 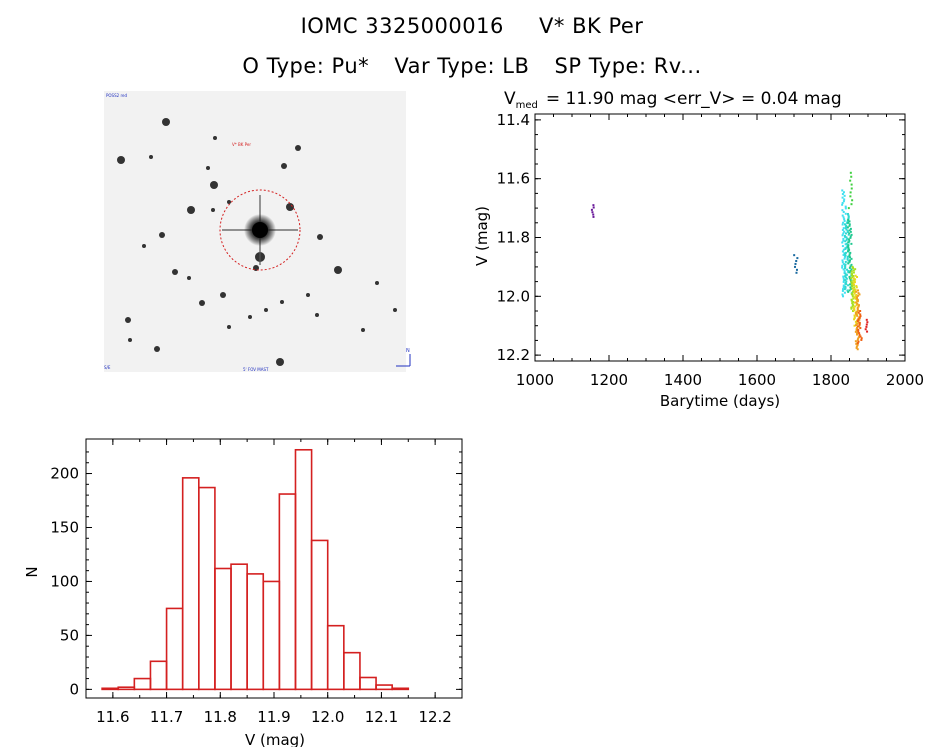 I want to click on histogram-ylabel: N, so click(x=32, y=571).